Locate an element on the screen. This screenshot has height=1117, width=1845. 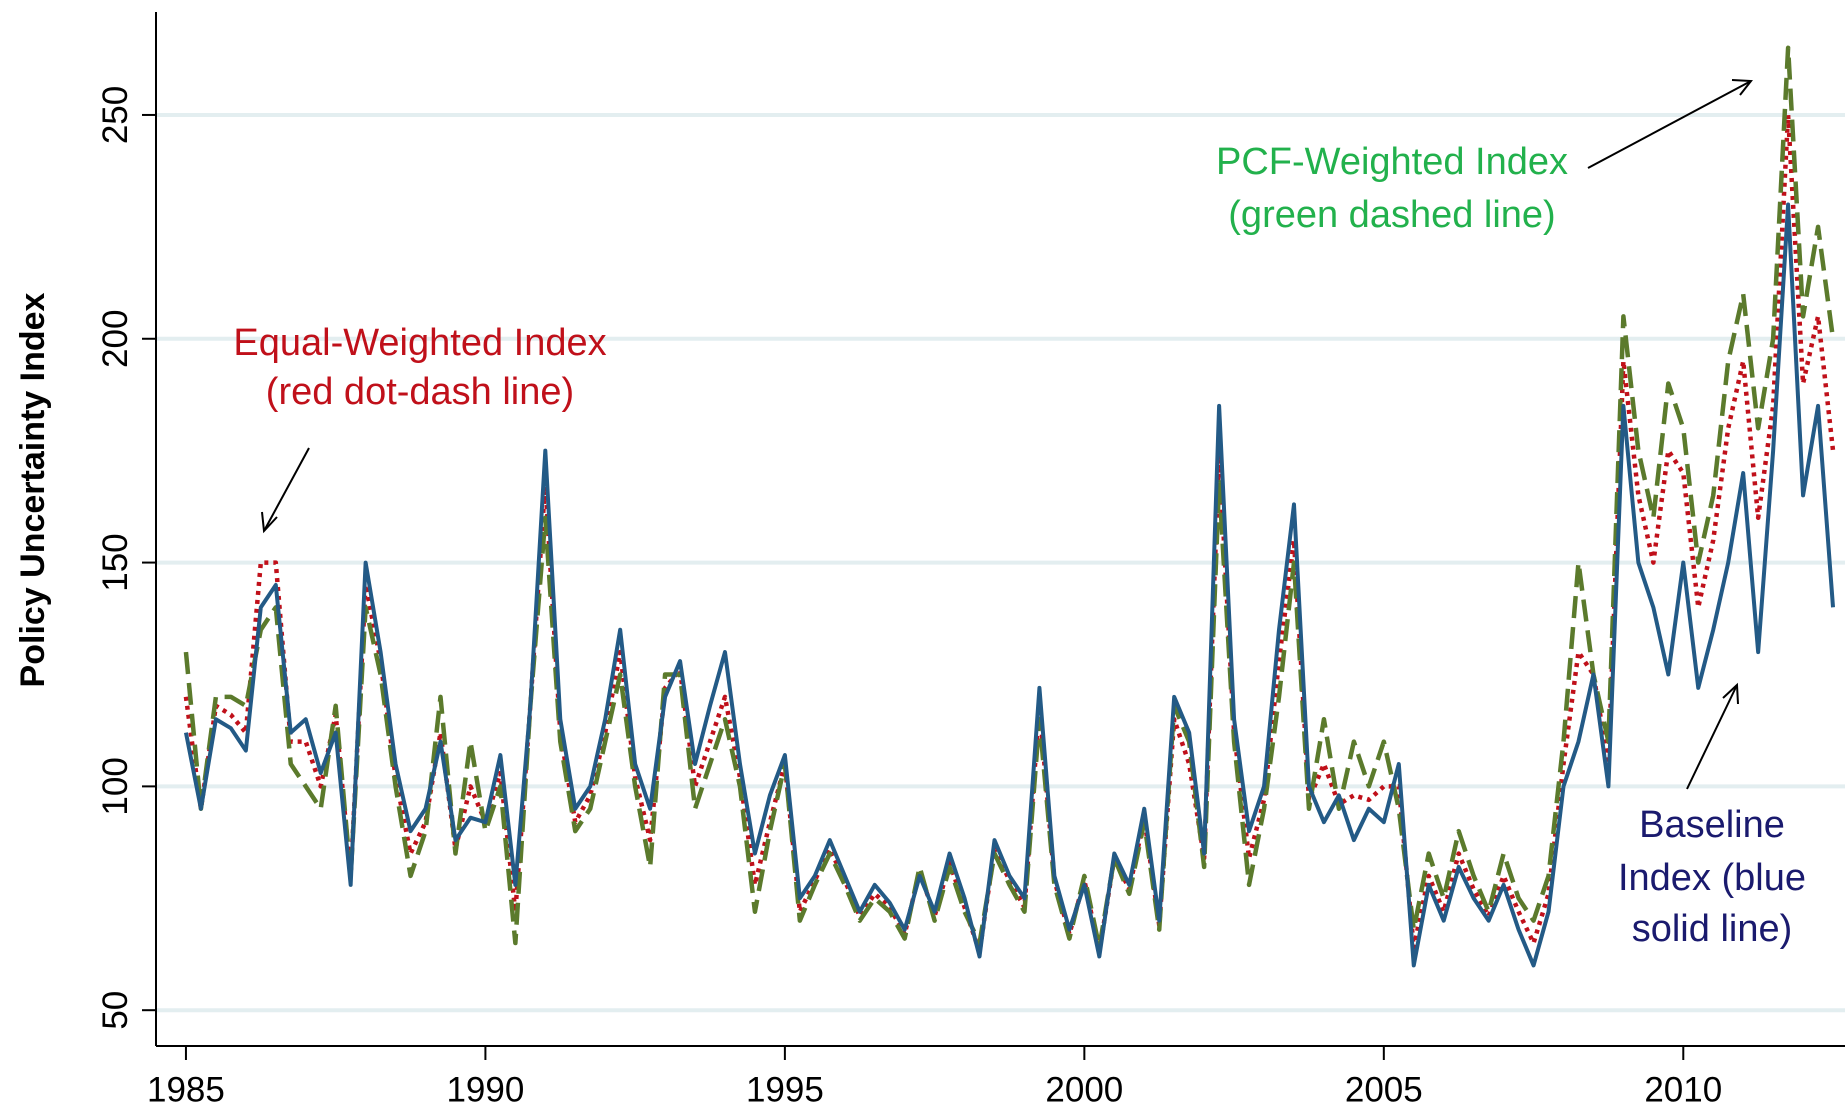
annotation: PCF-Weighted Index is located at coordinates (1392, 162).